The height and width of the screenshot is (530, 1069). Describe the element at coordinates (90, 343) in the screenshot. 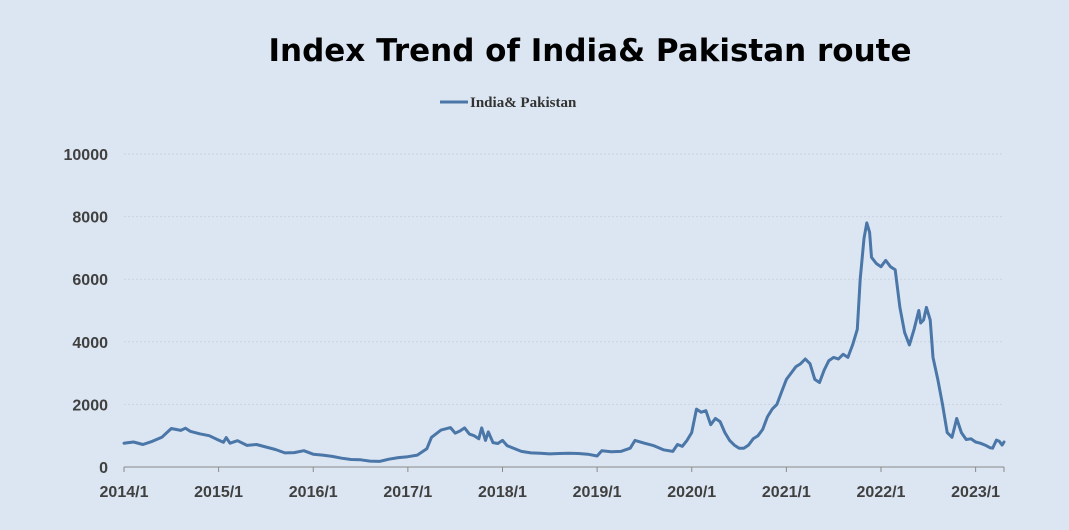

I see `y-tick-label: 4000` at that location.